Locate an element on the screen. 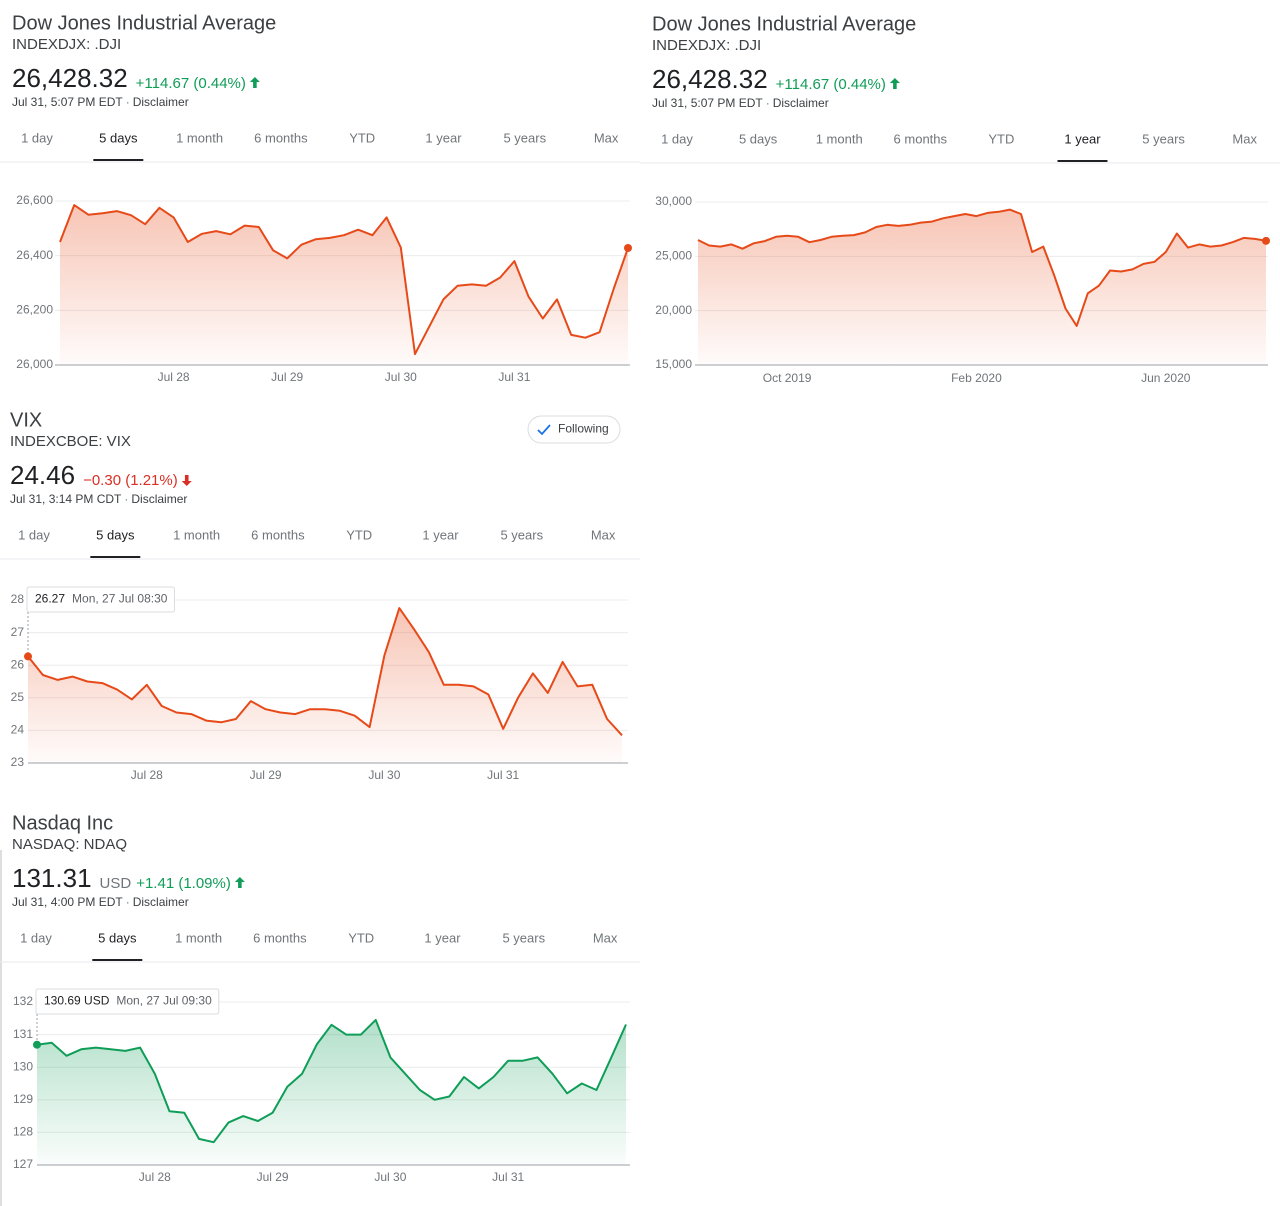 The width and height of the screenshot is (1280, 1206). y-tick-label: 20,000 is located at coordinates (673, 310).